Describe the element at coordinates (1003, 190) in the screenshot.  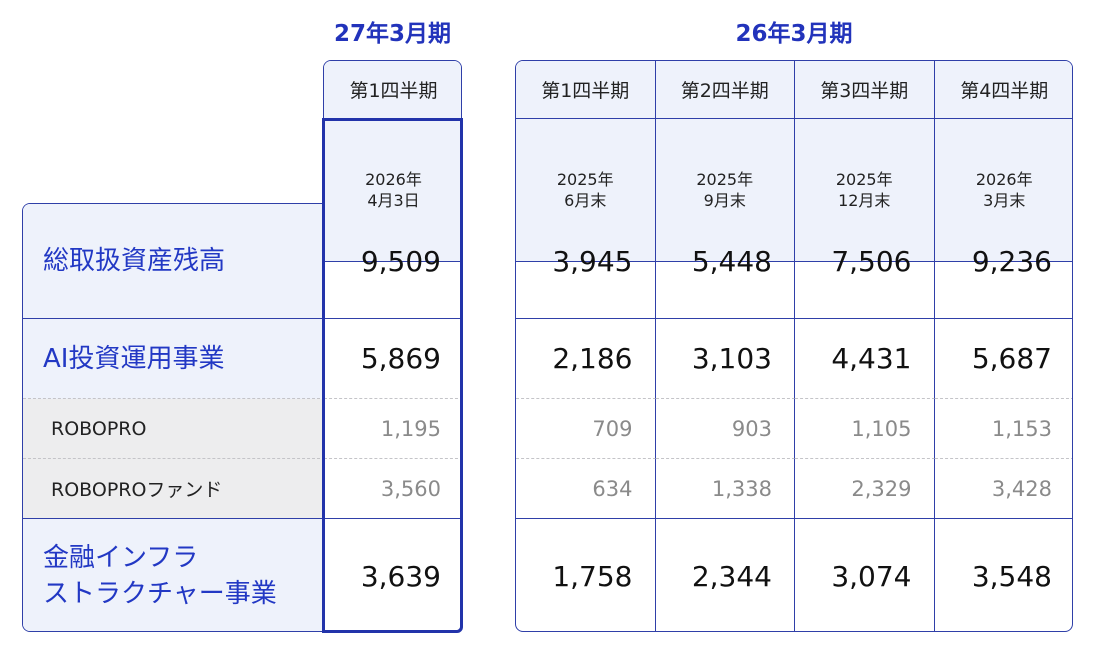
I see `date-header: 2026年 3月末` at that location.